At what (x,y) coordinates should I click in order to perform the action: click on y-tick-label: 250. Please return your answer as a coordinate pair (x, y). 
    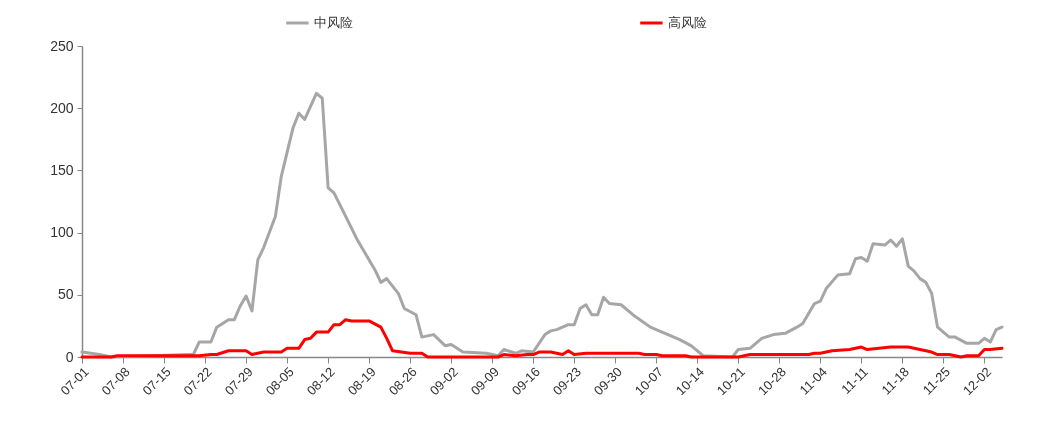
    Looking at the image, I should click on (62, 45).